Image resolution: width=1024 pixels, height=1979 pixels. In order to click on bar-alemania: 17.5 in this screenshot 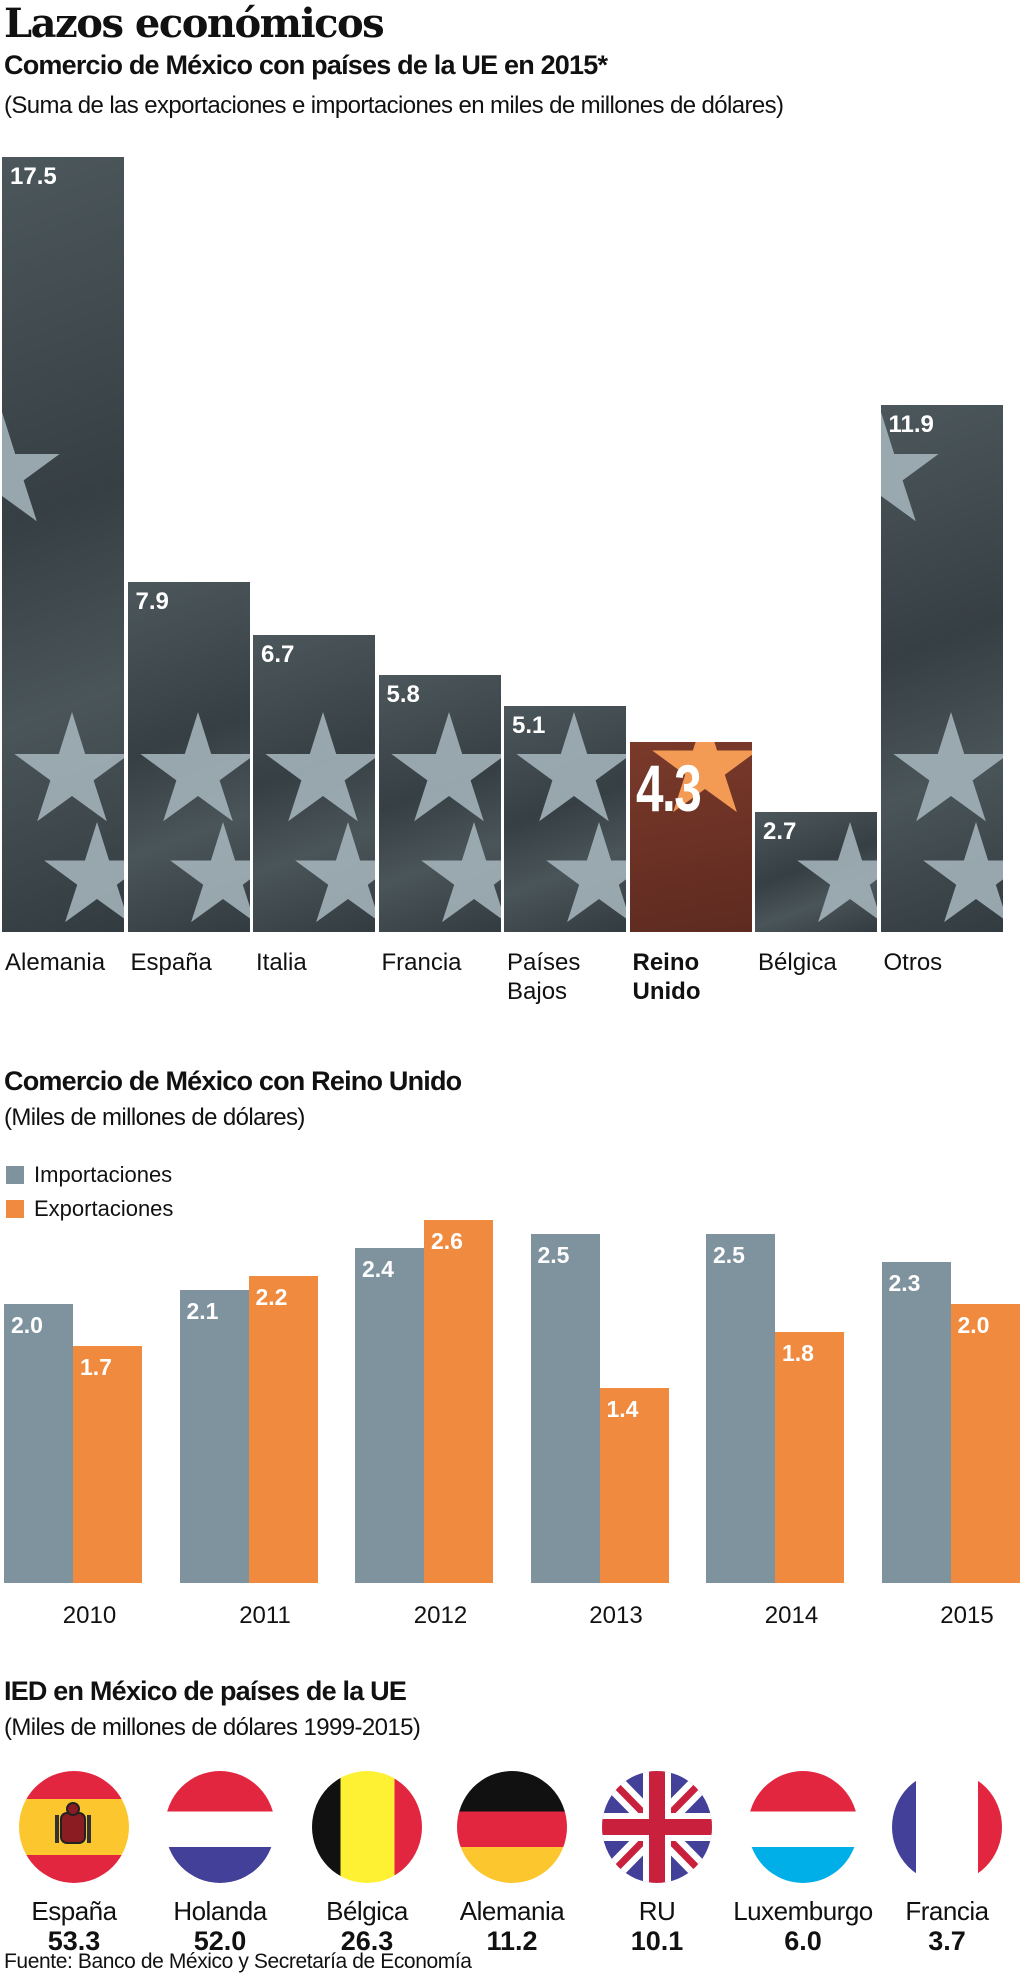, I will do `click(63, 544)`.